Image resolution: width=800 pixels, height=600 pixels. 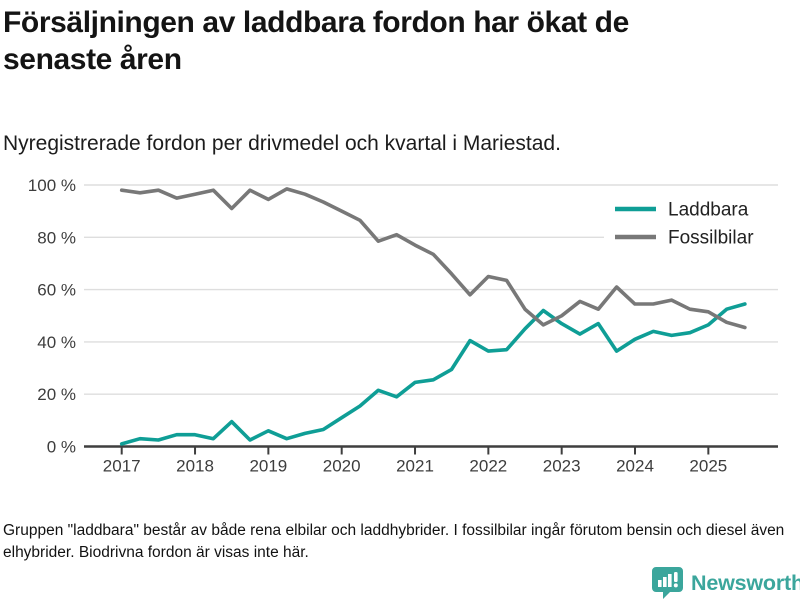 What do you see at coordinates (708, 466) in the screenshot?
I see `x-axis-tick-label: 2025` at bounding box center [708, 466].